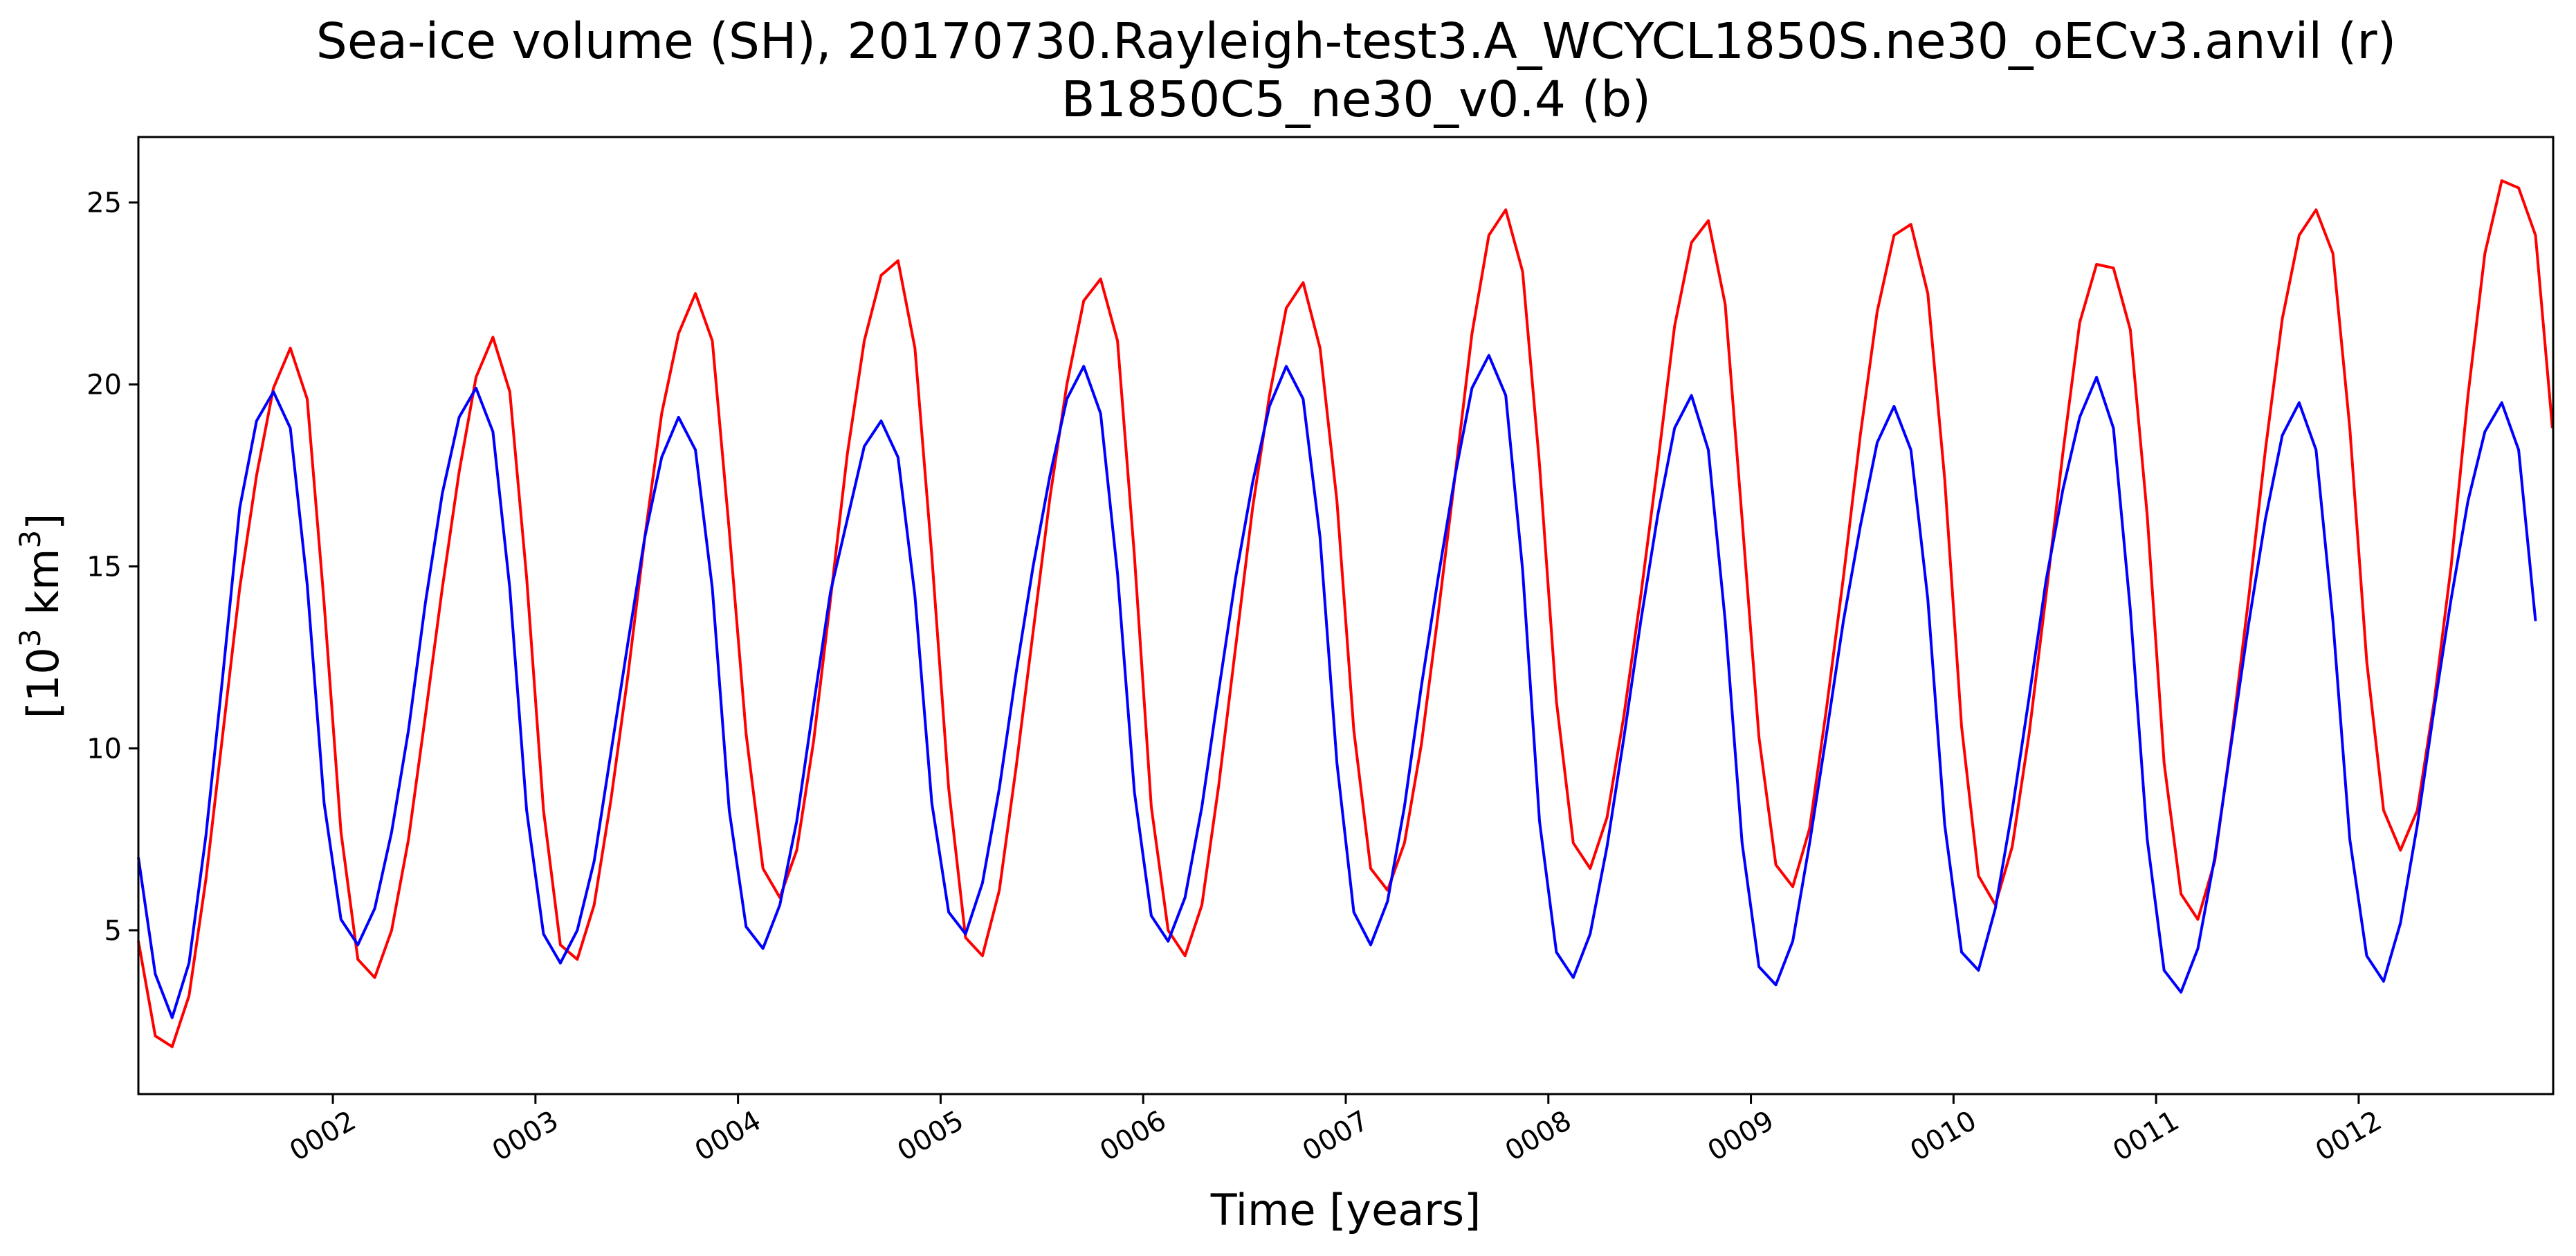 The width and height of the screenshot is (2576, 1256). What do you see at coordinates (43, 589) in the screenshot?
I see `y-axis-label-mid: km` at bounding box center [43, 589].